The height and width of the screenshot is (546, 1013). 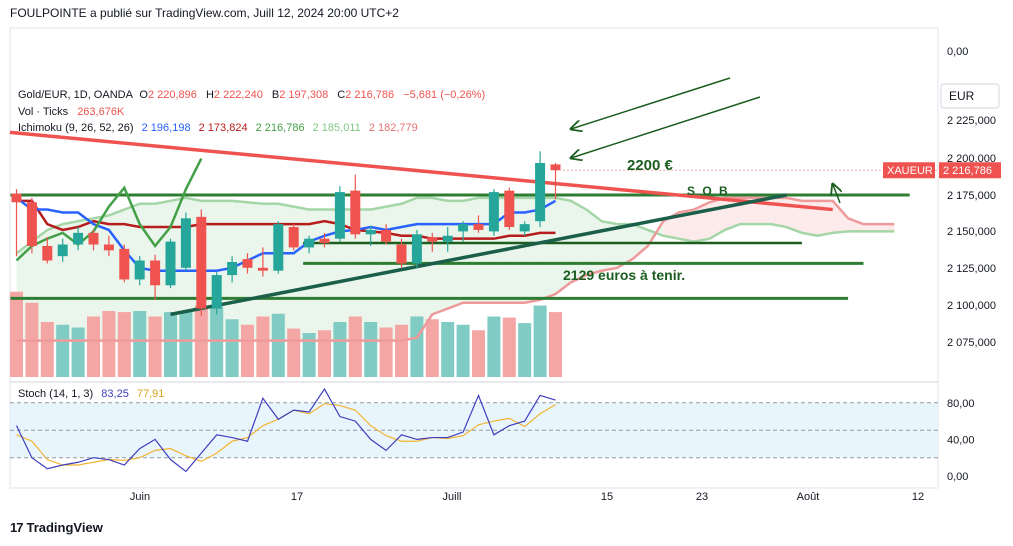 I want to click on legend-stoch-label: Stoch (14, 1, 3), so click(x=55, y=394).